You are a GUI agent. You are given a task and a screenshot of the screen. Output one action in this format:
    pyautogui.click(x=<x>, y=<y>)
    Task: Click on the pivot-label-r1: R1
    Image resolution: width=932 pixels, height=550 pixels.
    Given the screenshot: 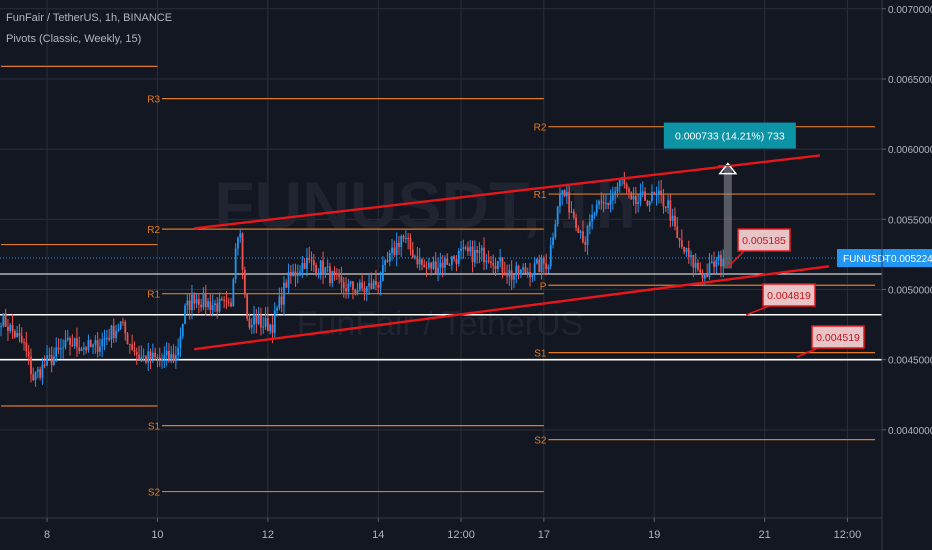 What is the action you would take?
    pyautogui.click(x=153, y=295)
    